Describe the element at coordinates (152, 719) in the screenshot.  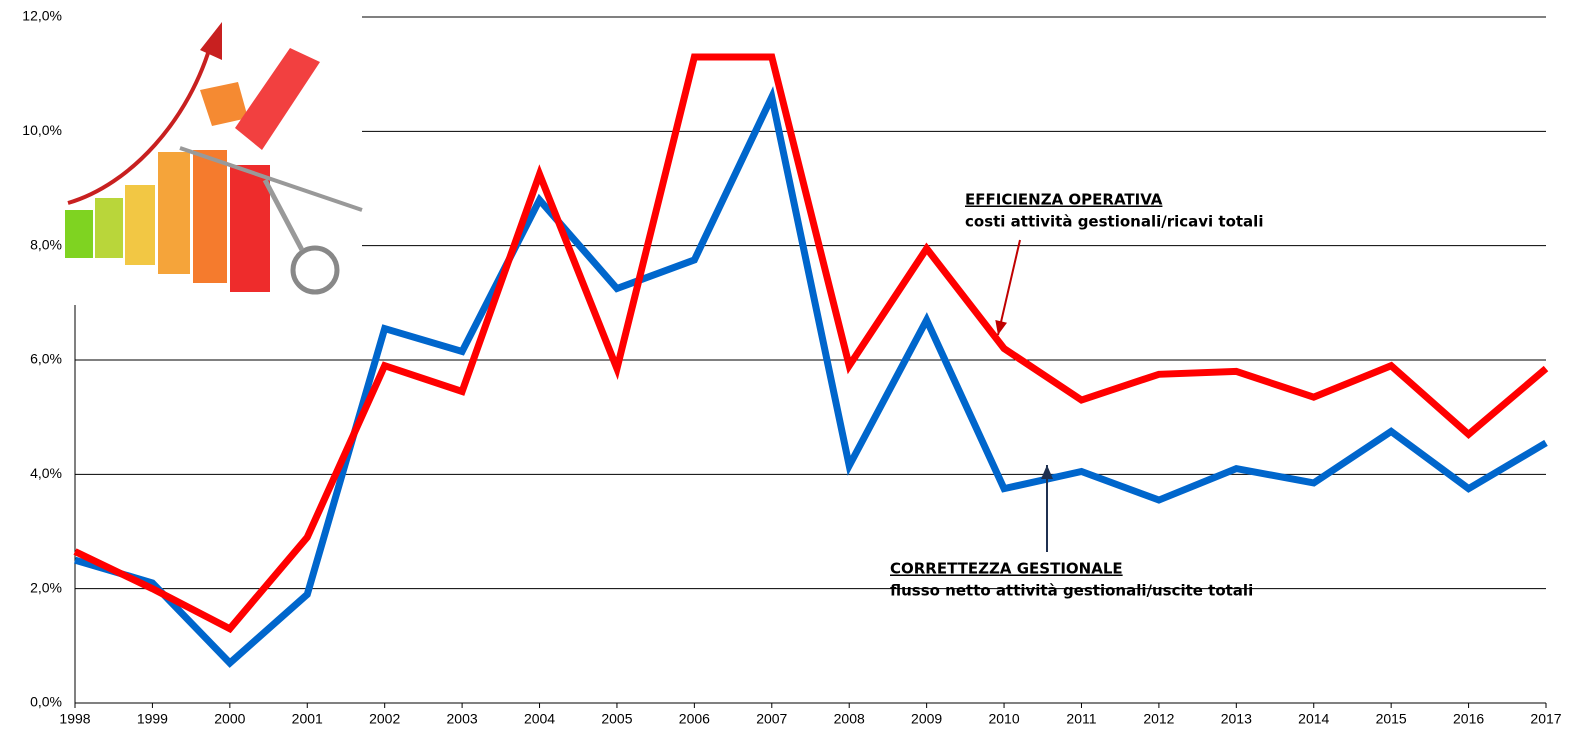
I see `x-tick-label: 1999` at that location.